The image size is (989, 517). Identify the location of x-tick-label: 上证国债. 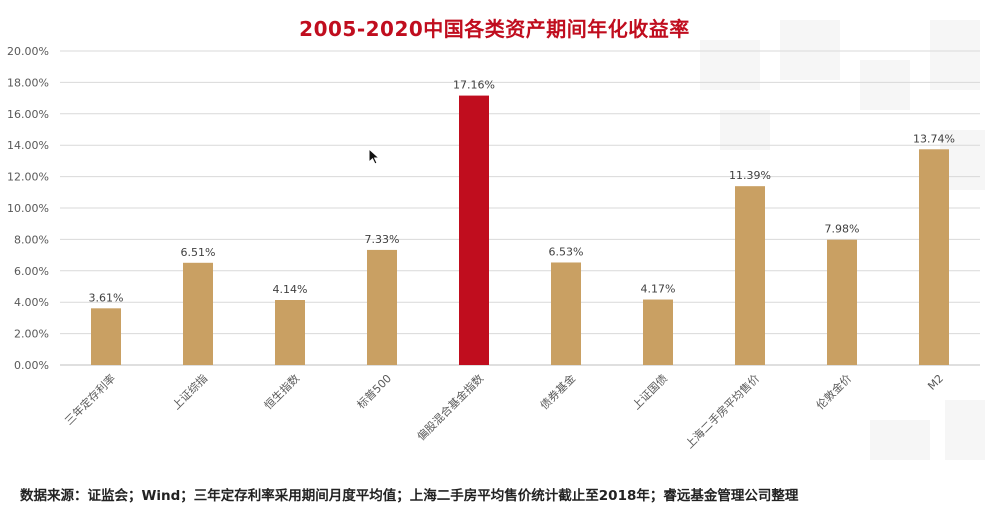
(649, 391).